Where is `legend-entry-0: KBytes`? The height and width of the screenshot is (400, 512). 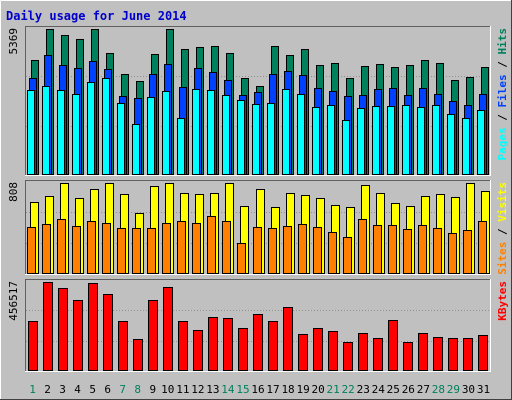 legend-entry-0: KBytes is located at coordinates (502, 301).